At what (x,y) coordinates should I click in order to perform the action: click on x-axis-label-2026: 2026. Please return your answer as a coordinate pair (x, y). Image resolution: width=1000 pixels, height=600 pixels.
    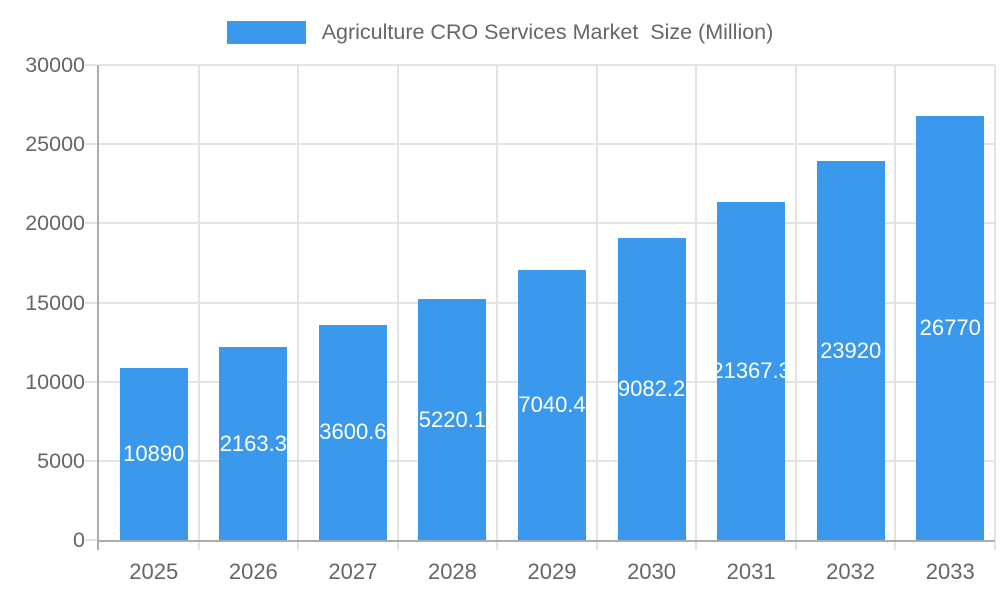
    Looking at the image, I should click on (253, 571).